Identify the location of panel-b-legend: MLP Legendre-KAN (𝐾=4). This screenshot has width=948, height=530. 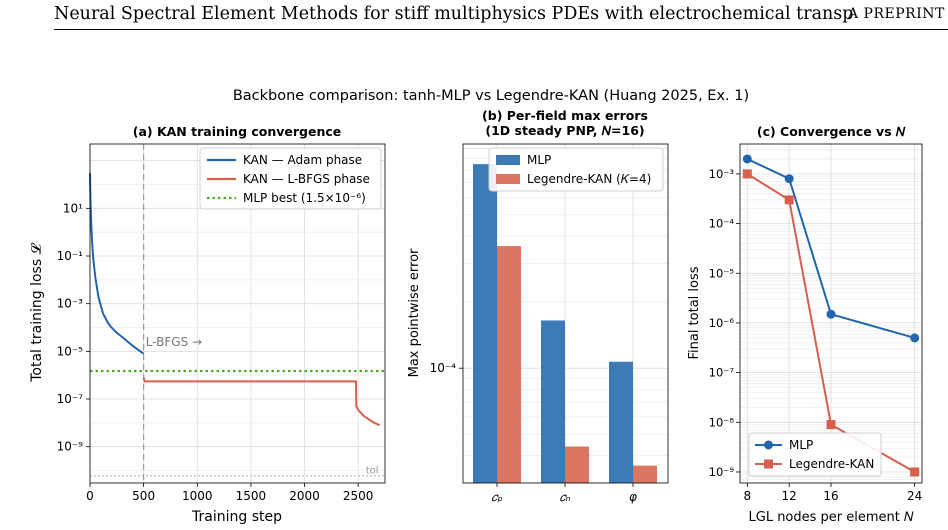
(576, 169).